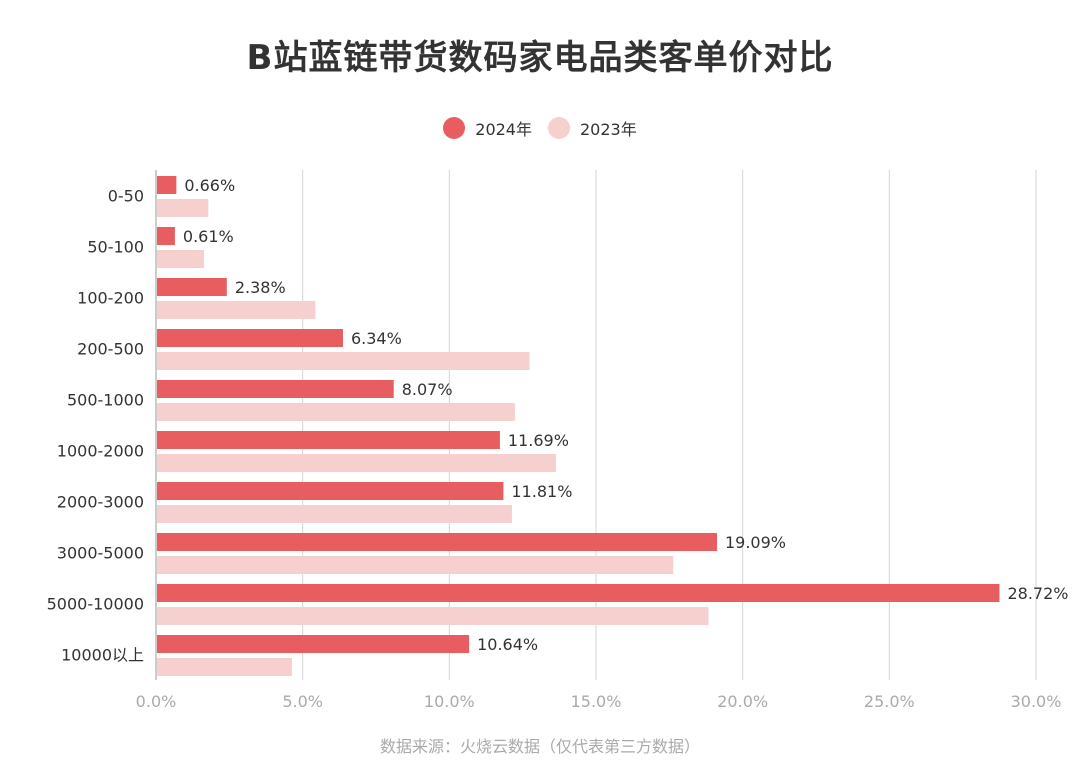 The height and width of the screenshot is (781, 1080). Describe the element at coordinates (208, 236) in the screenshot. I see `data-label: 0.61%` at that location.